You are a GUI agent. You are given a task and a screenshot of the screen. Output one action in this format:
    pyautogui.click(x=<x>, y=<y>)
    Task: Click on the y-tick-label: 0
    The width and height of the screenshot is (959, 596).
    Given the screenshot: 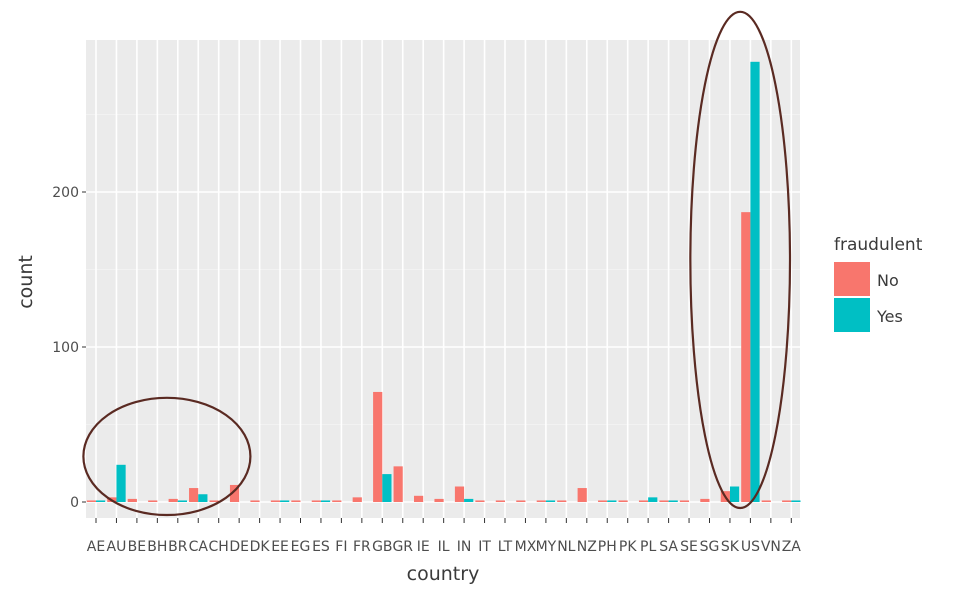 What is the action you would take?
    pyautogui.click(x=74, y=503)
    